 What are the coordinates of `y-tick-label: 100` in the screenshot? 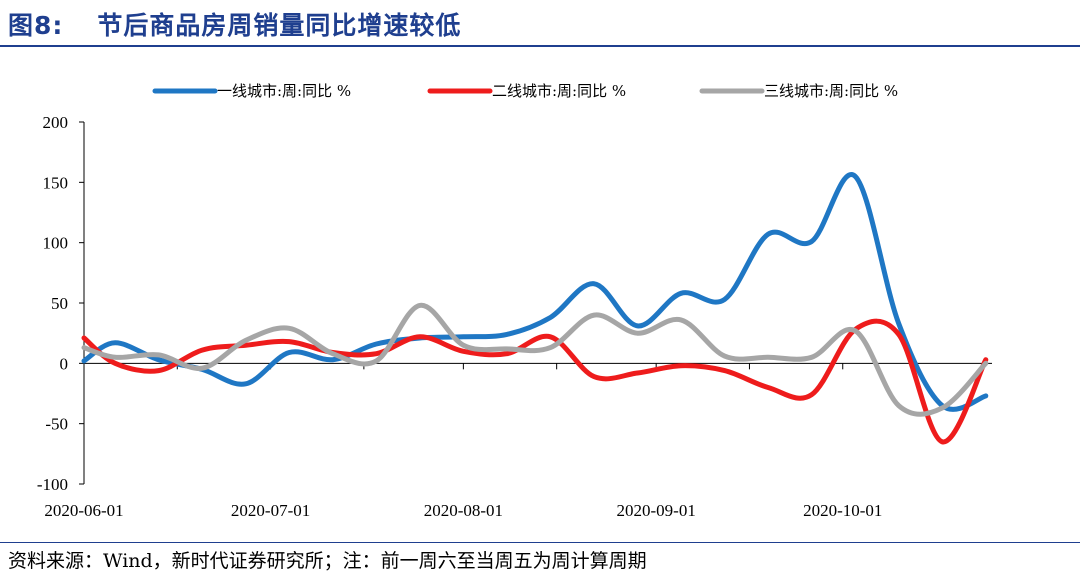 It's located at (56, 243).